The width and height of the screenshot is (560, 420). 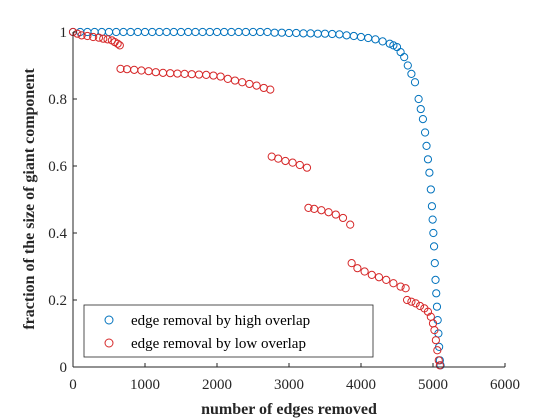 I want to click on y-tick-label: 0.6, so click(x=57, y=167).